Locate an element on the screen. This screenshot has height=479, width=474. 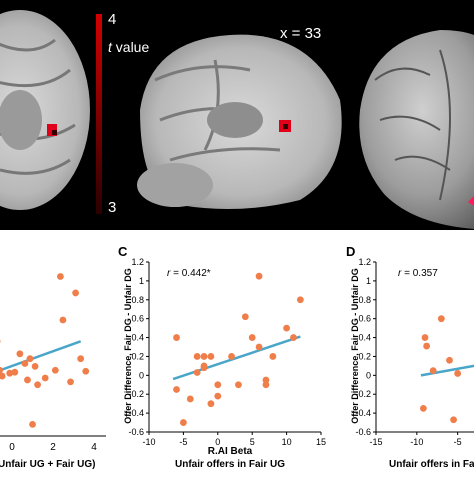
correlation-label: r = 0.442* is located at coordinates (189, 273).